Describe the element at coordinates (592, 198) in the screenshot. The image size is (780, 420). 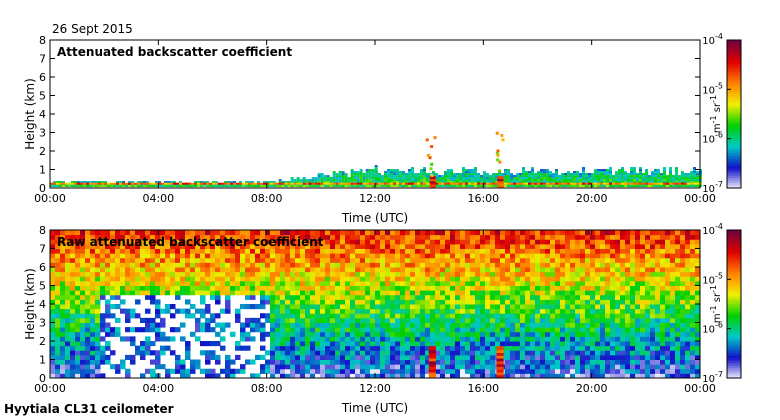
I see `x-tick-label: 20:00` at that location.